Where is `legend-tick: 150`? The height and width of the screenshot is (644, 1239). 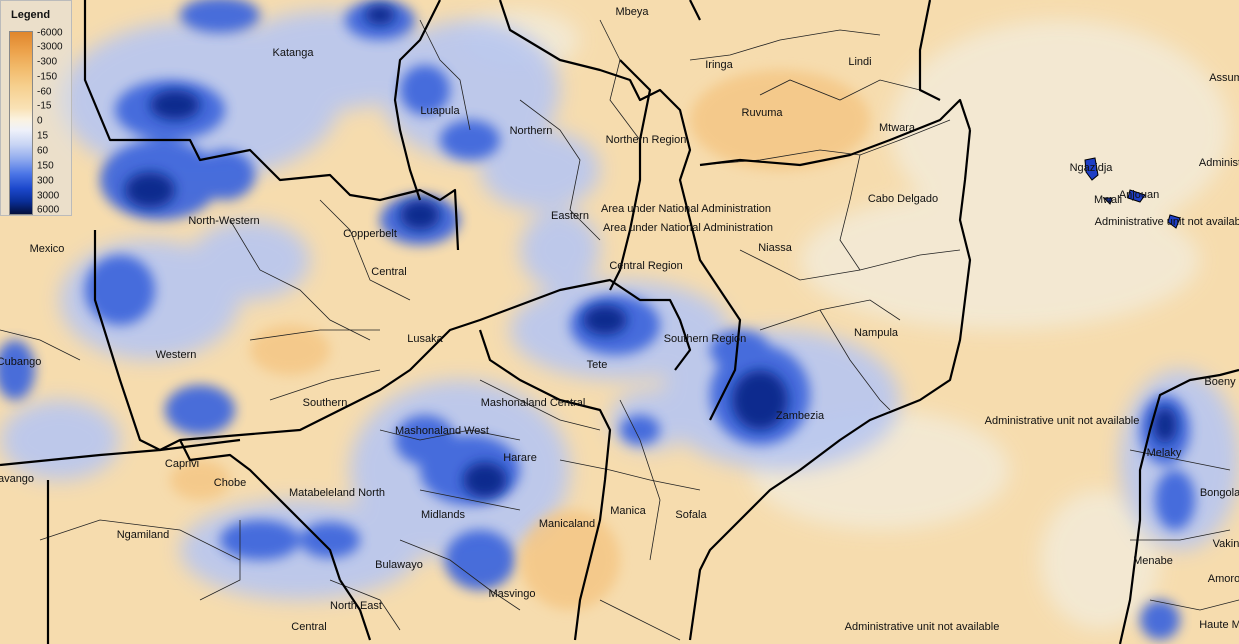 legend-tick: 150 is located at coordinates (45, 166).